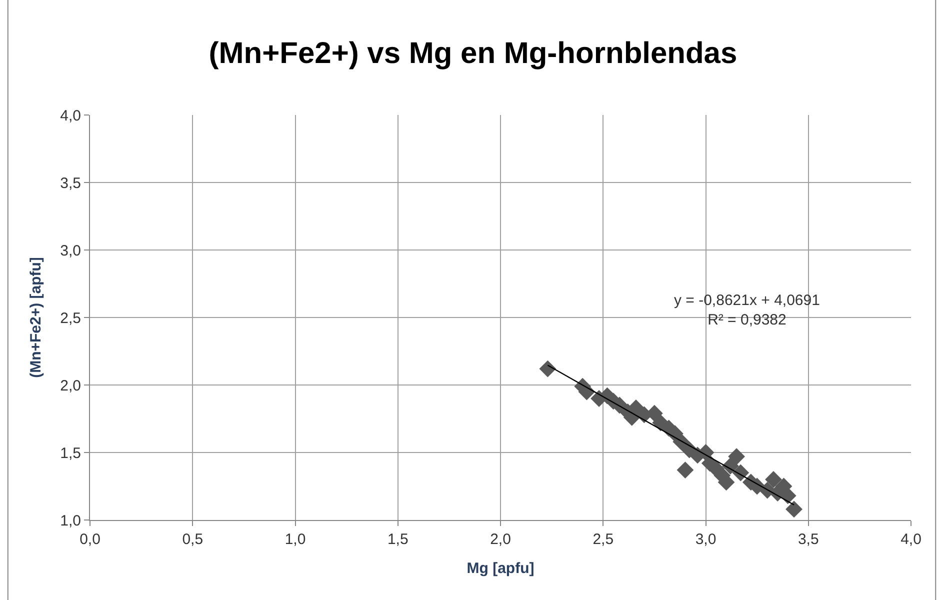  I want to click on x-tick-label: 0,5, so click(193, 539).